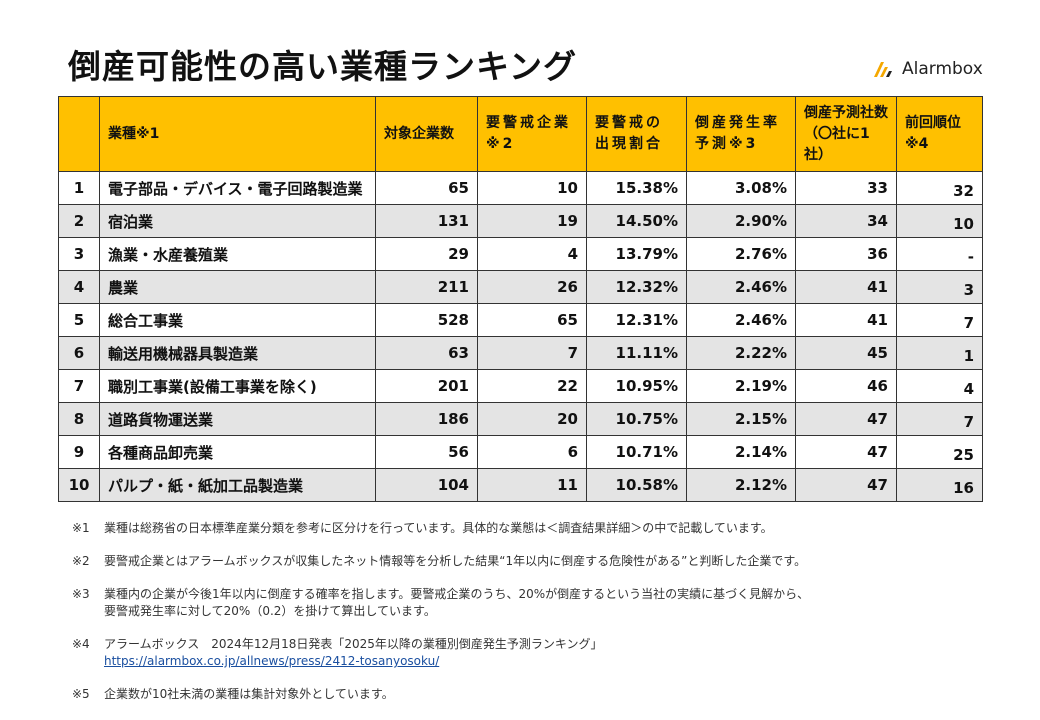  What do you see at coordinates (426, 188) in the screenshot?
I see `row-target-companies: 65` at bounding box center [426, 188].